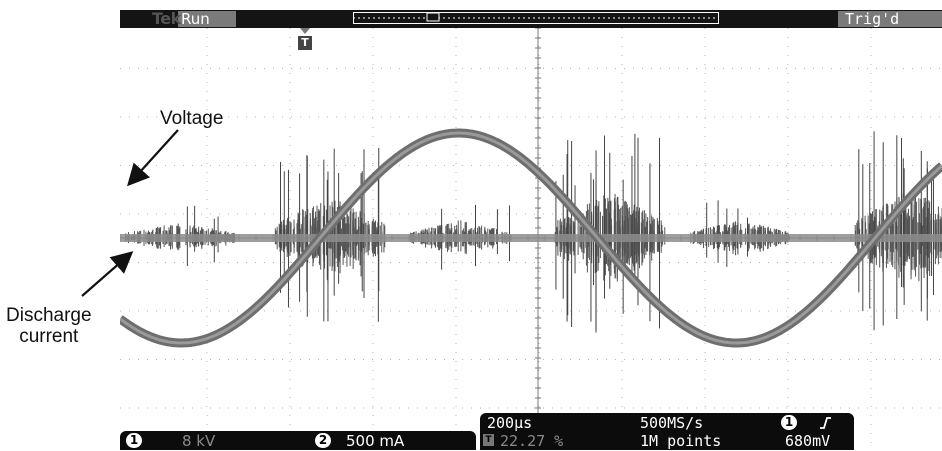  I want to click on discharge-annotation-line1: Discharge, so click(49, 315).